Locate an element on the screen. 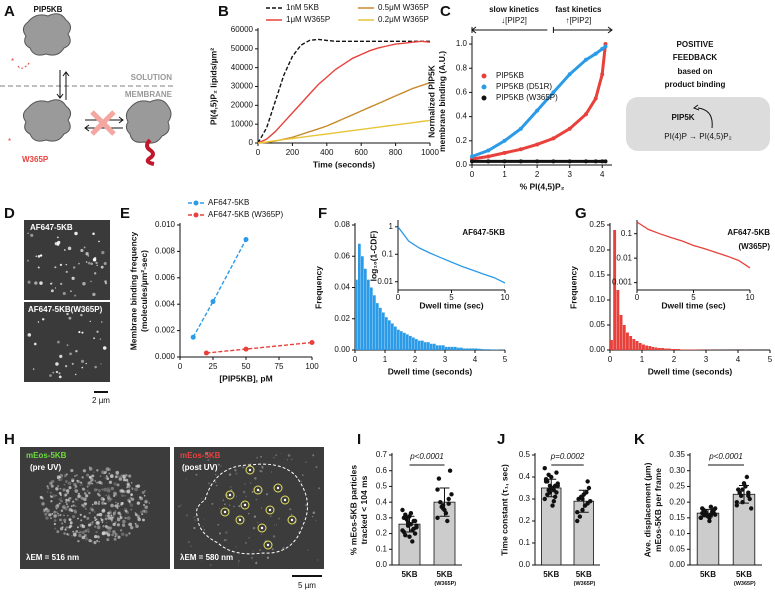 This screenshot has height=603, width=775. x-tick-label: 3 is located at coordinates (706, 359).